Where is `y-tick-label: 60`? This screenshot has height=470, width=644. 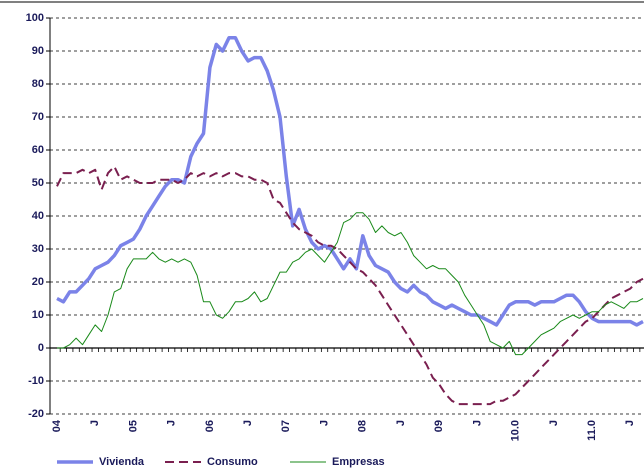 y-tick-label: 60 is located at coordinates (38, 150).